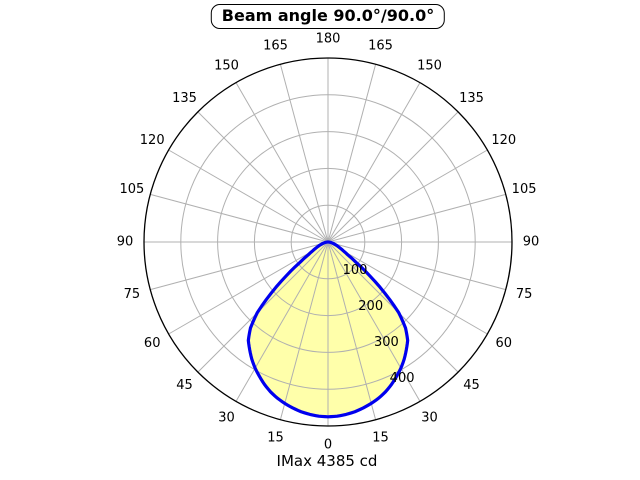 This screenshot has width=640, height=480. Describe the element at coordinates (328, 445) in the screenshot. I see `angle-tick-label: 0` at that location.